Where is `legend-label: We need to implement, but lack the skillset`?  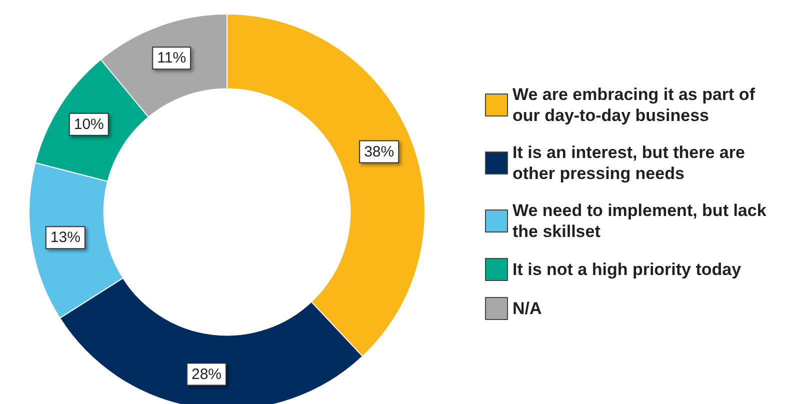 legend-label: We need to implement, but lack the skillset is located at coordinates (642, 221).